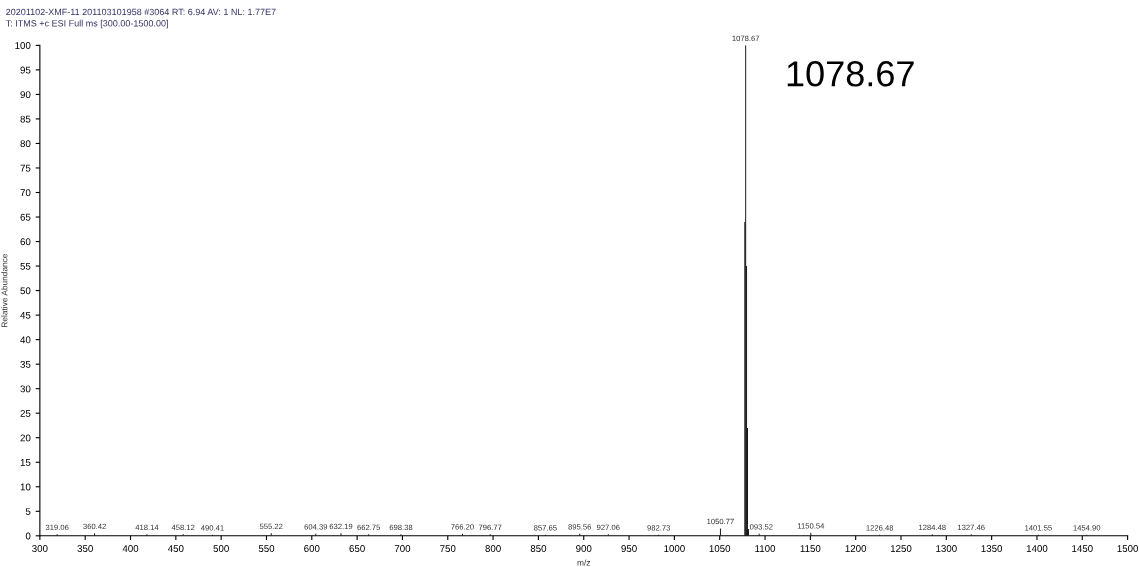 Image resolution: width=1139 pixels, height=567 pixels. What do you see at coordinates (992, 548) in the screenshot?
I see `x-tick-label: 1350` at bounding box center [992, 548].